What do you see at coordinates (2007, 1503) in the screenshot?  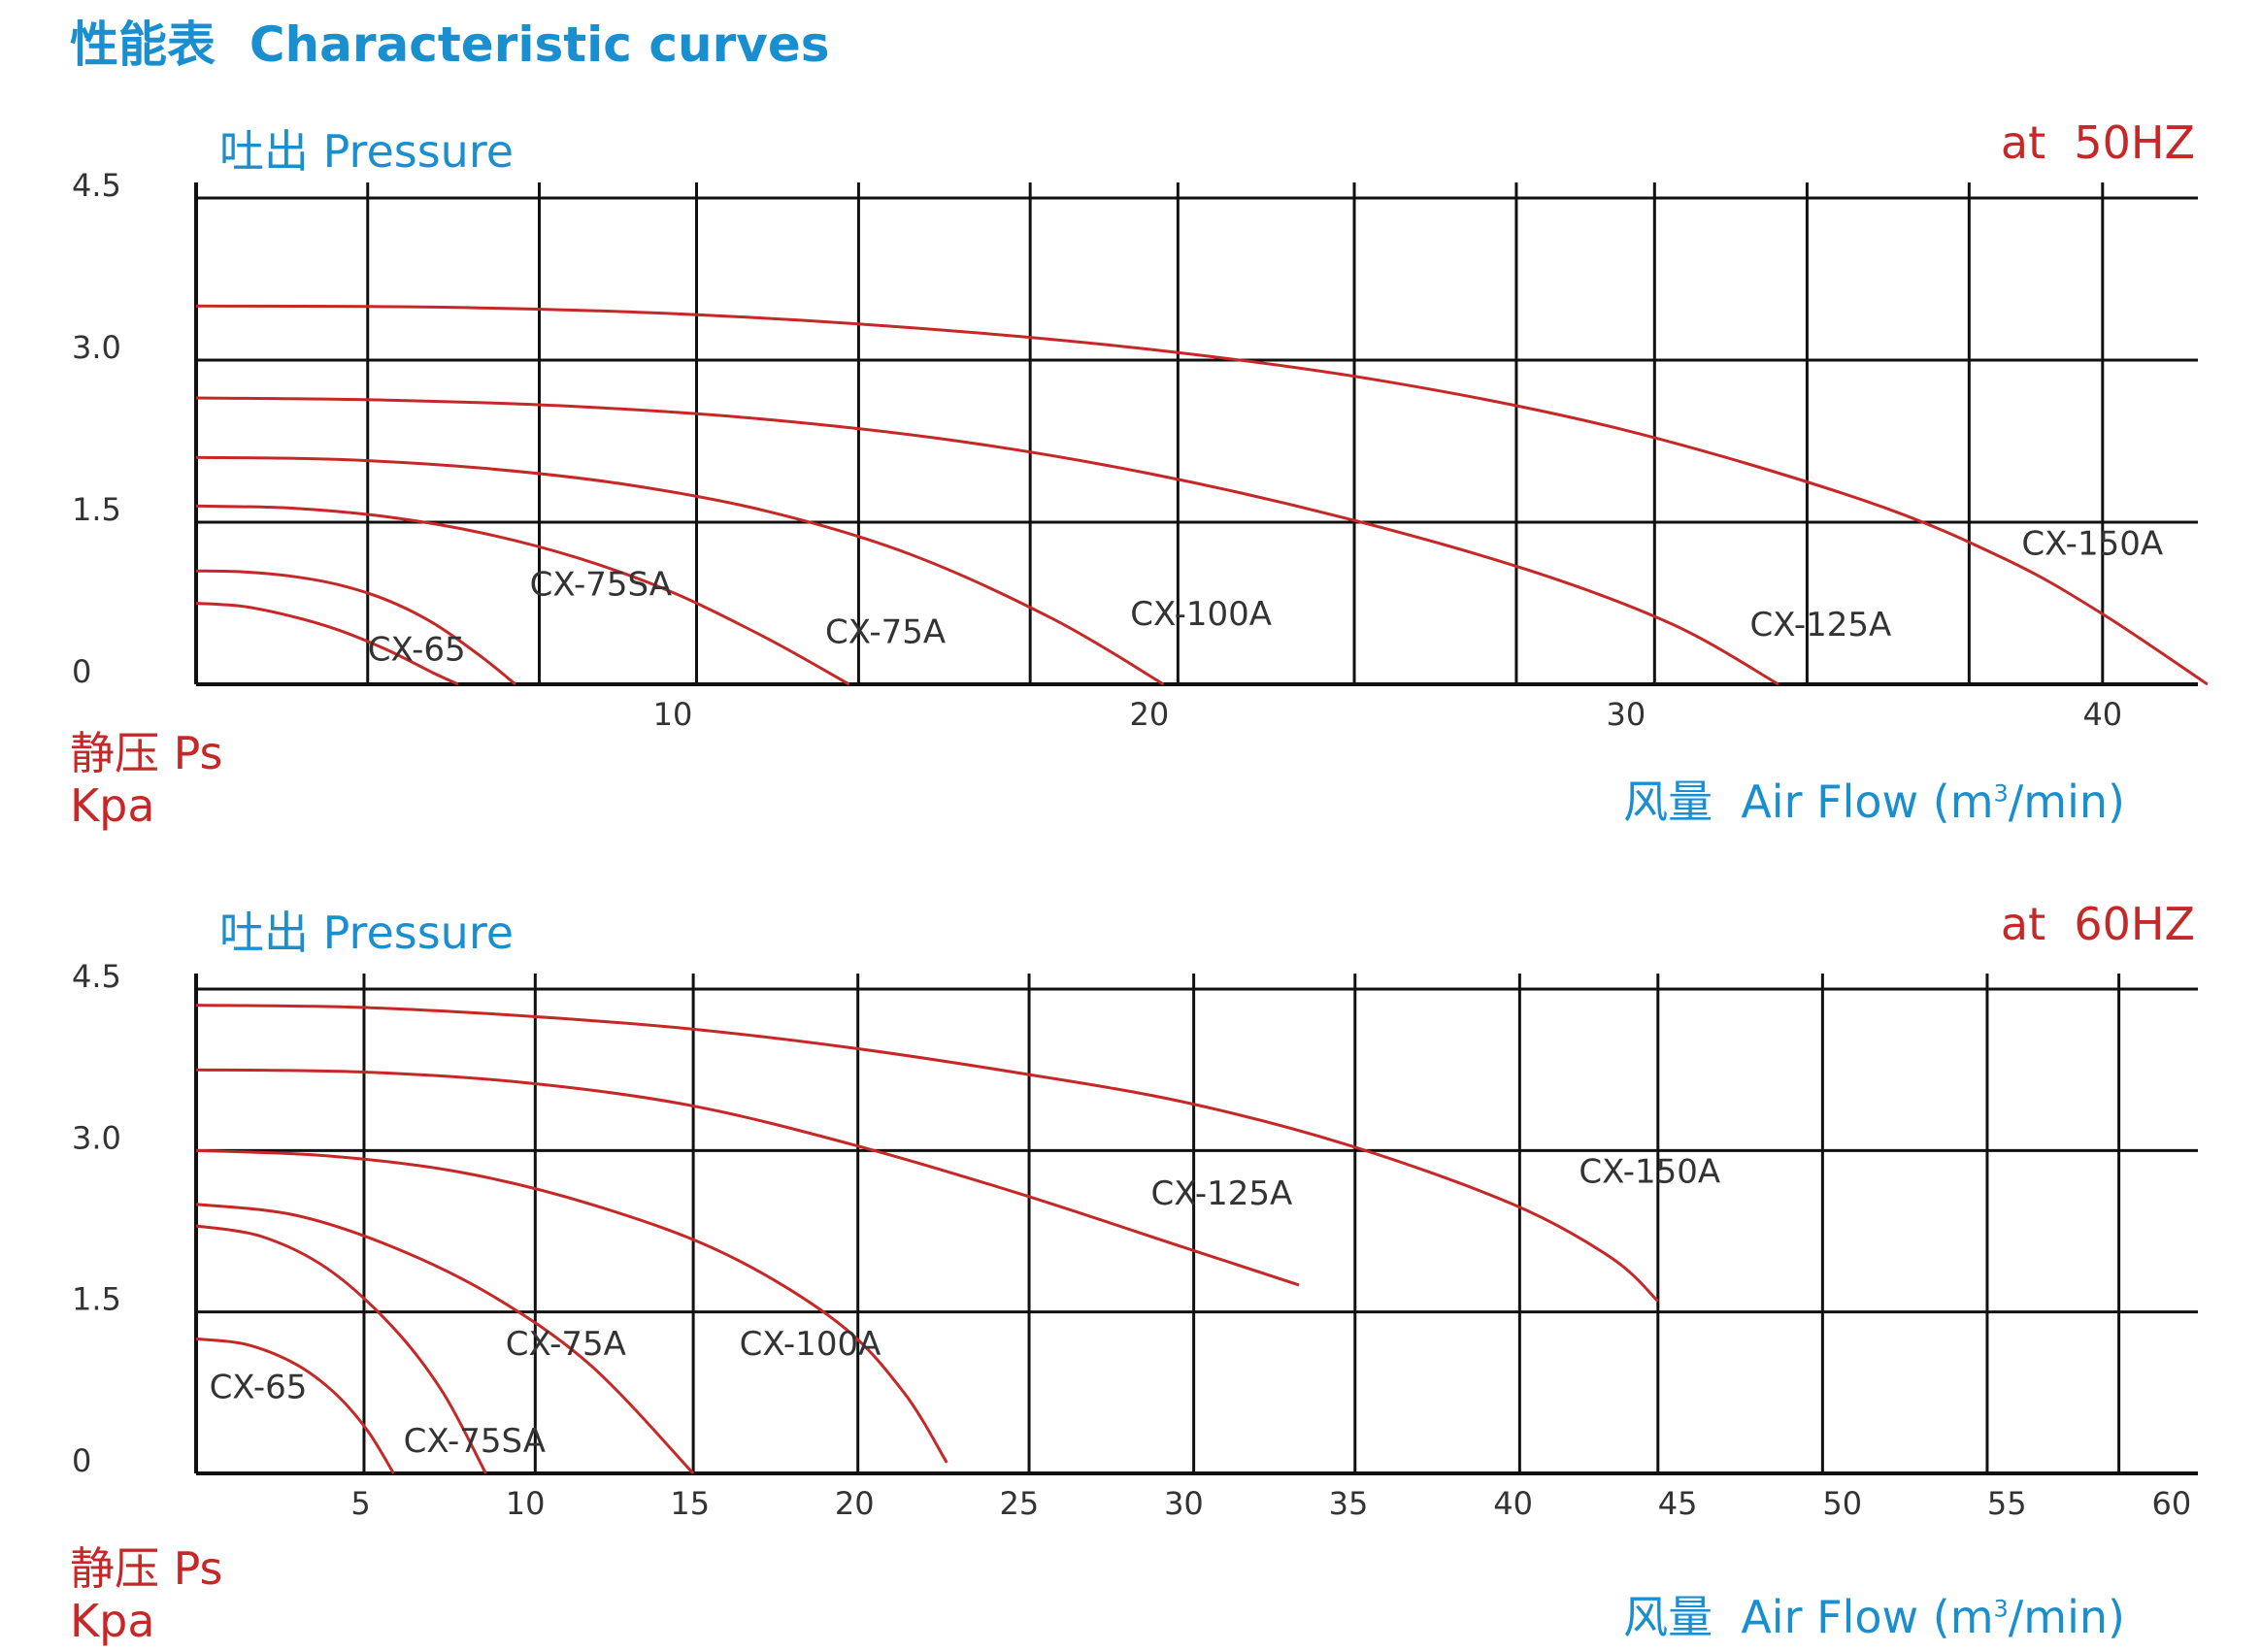 I see `x-tick-label: 55` at bounding box center [2007, 1503].